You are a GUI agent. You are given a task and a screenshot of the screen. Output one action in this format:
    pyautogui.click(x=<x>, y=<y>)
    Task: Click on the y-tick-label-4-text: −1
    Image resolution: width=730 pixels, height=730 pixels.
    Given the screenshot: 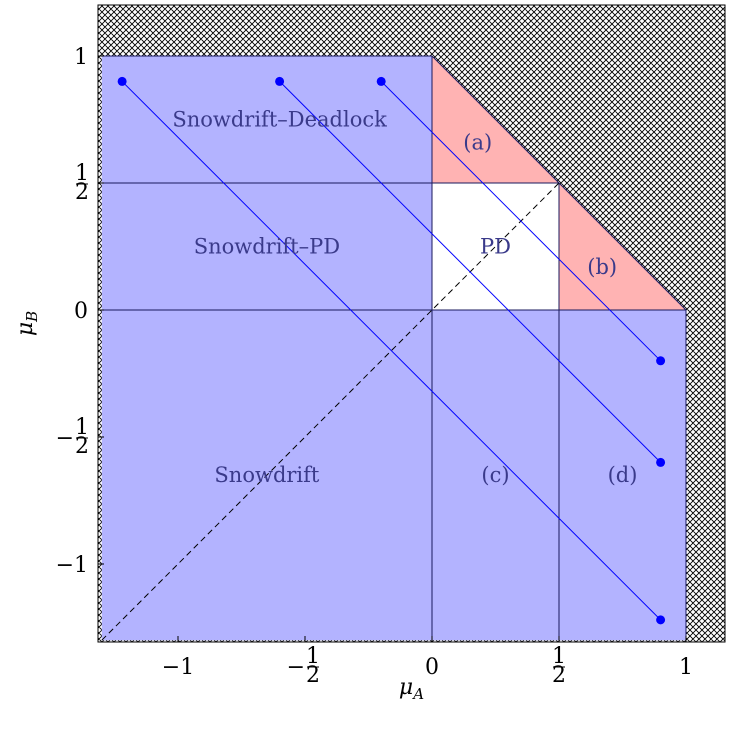 What is the action you would take?
    pyautogui.click(x=72, y=565)
    